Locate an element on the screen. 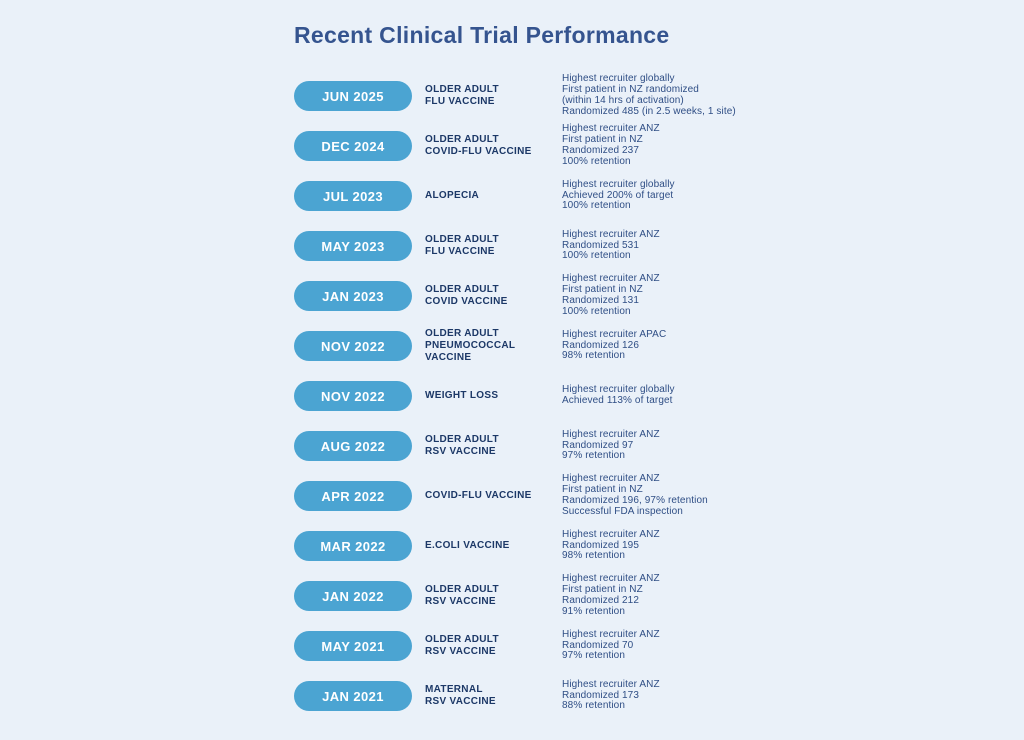 The height and width of the screenshot is (740, 1024). date-label: JUL 2023 is located at coordinates (353, 196).